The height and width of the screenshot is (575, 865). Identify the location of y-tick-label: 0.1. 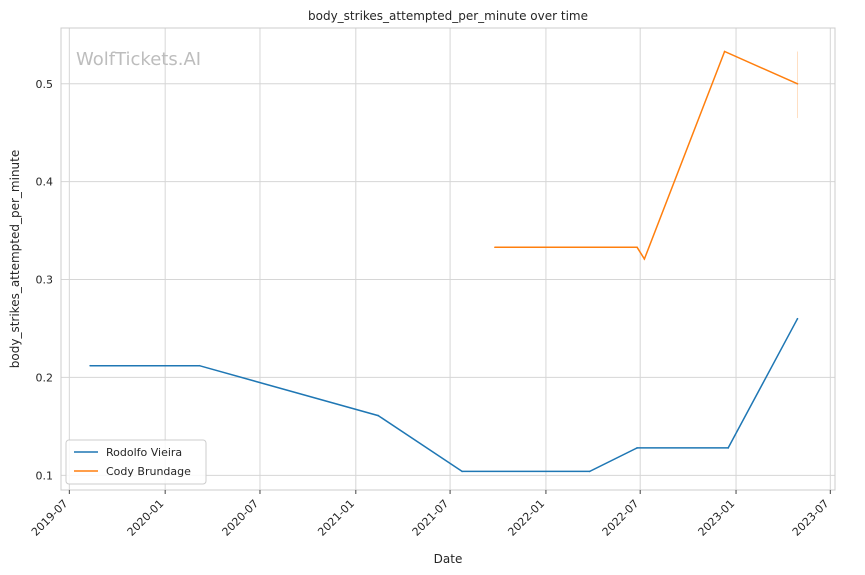
(45, 475).